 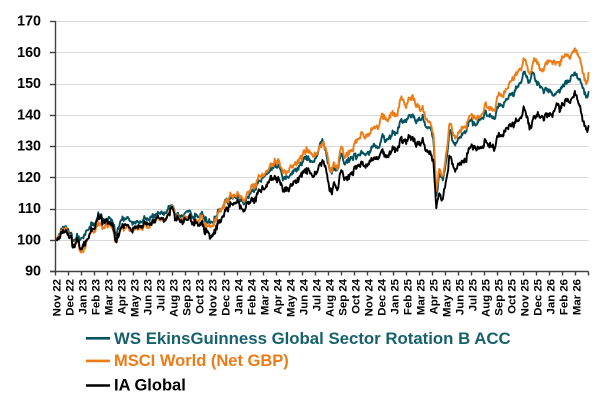 I want to click on svg-text: 140, so click(x=29, y=115).